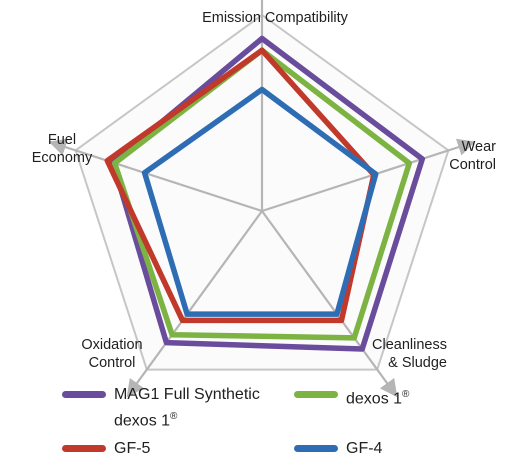 Image resolution: width=511 pixels, height=465 pixels. I want to click on axis-label: Oxidation Control, so click(111, 354).